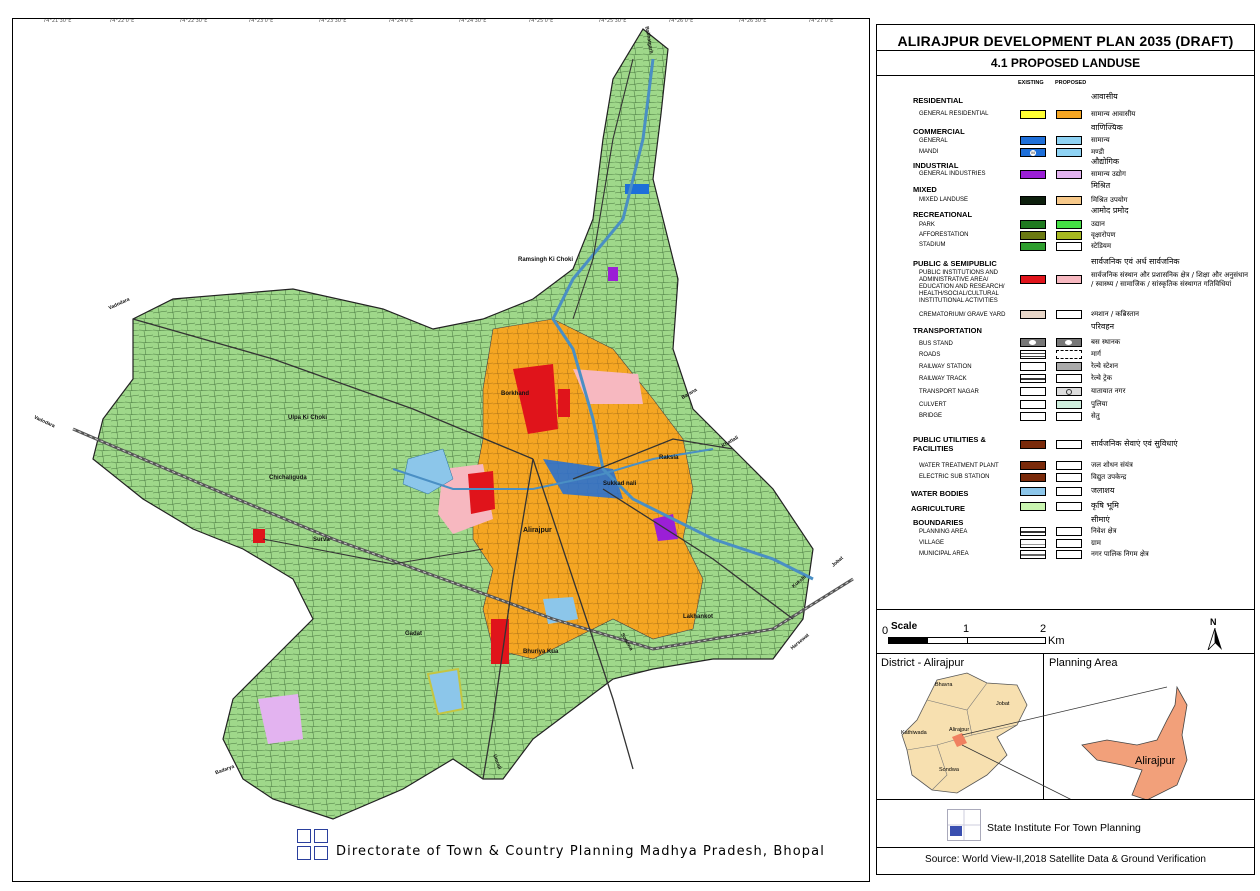 The width and height of the screenshot is (1260, 891). Describe the element at coordinates (1103, 531) in the screenshot. I see `legend-item-hindi: निवेश क्षेत्र` at that location.